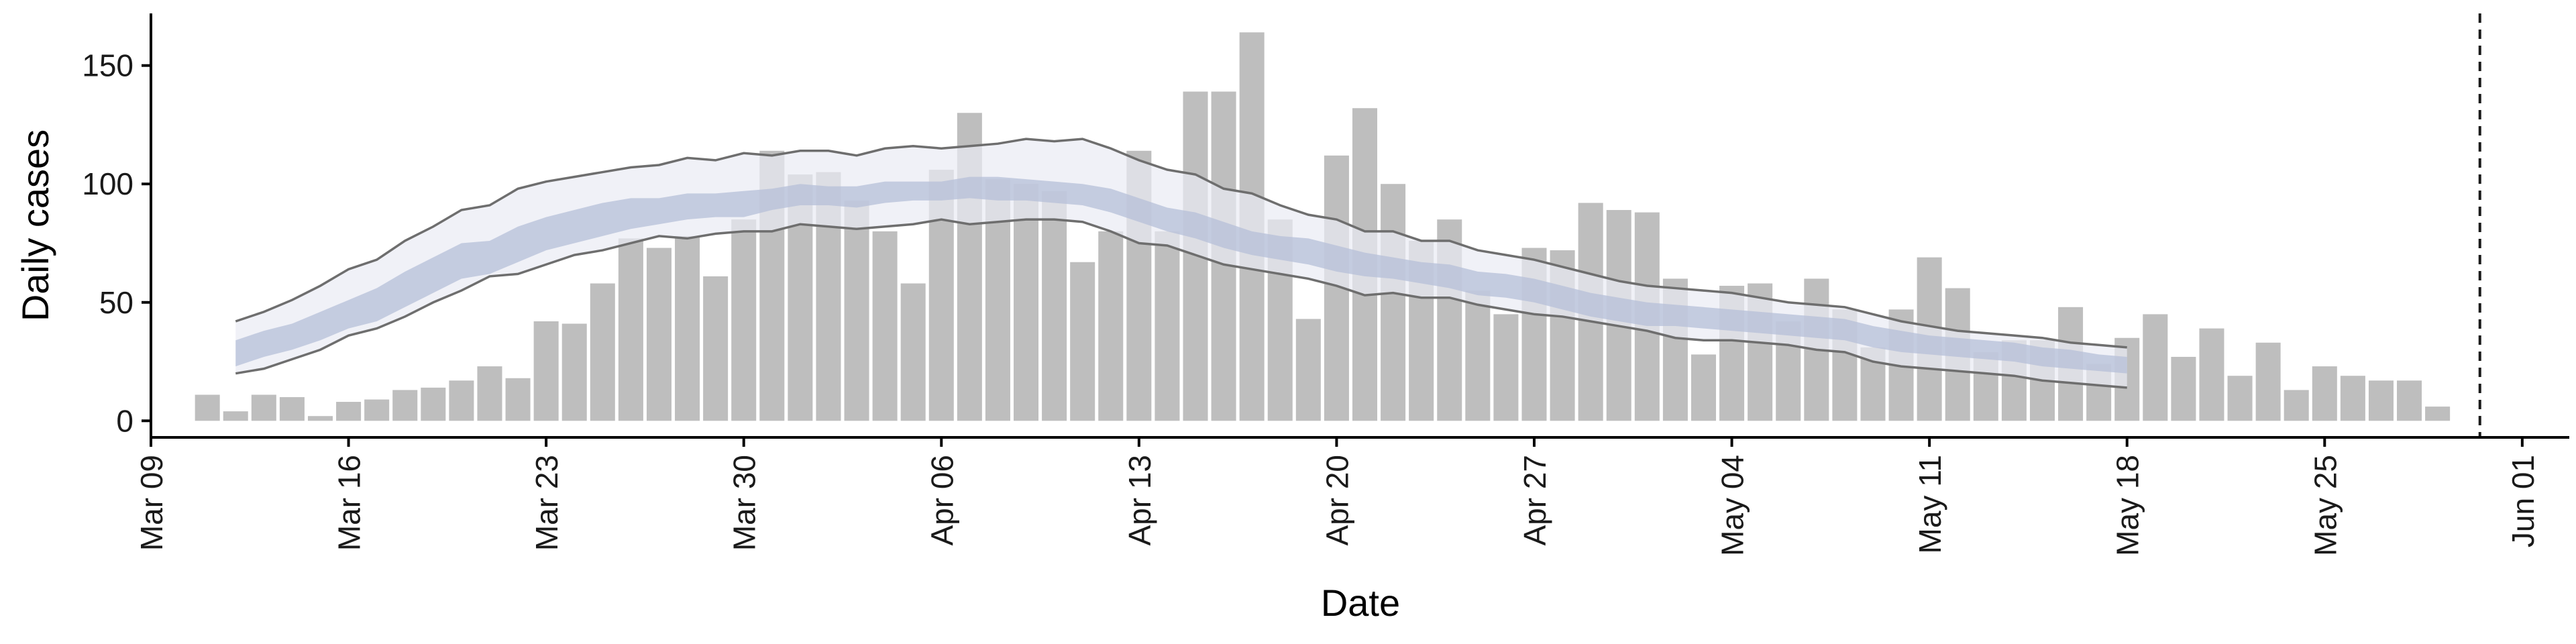  Describe the element at coordinates (107, 65) in the screenshot. I see `y-tick-label: 150` at that location.